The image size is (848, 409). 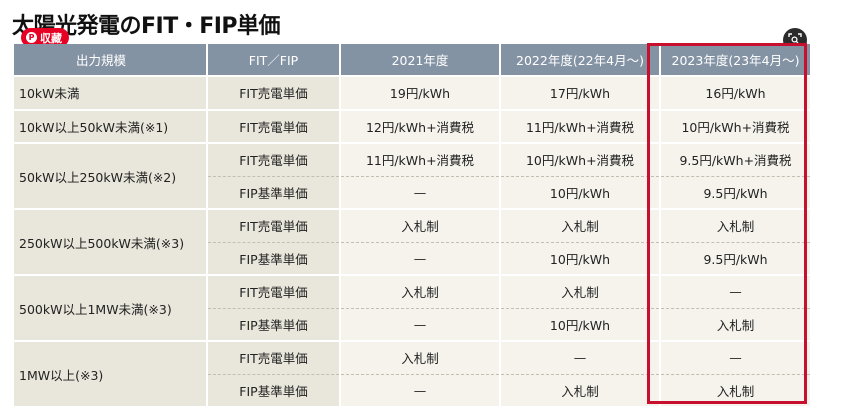 I want to click on header-scale: 出力規模, so click(x=111, y=60).